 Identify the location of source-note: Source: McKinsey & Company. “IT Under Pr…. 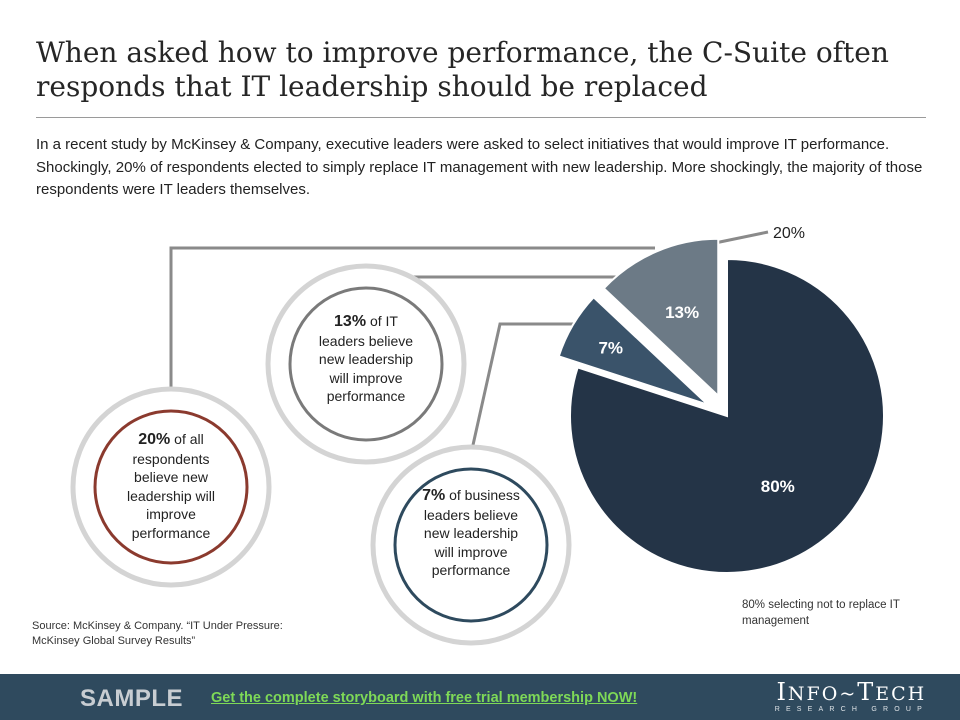
(157, 633).